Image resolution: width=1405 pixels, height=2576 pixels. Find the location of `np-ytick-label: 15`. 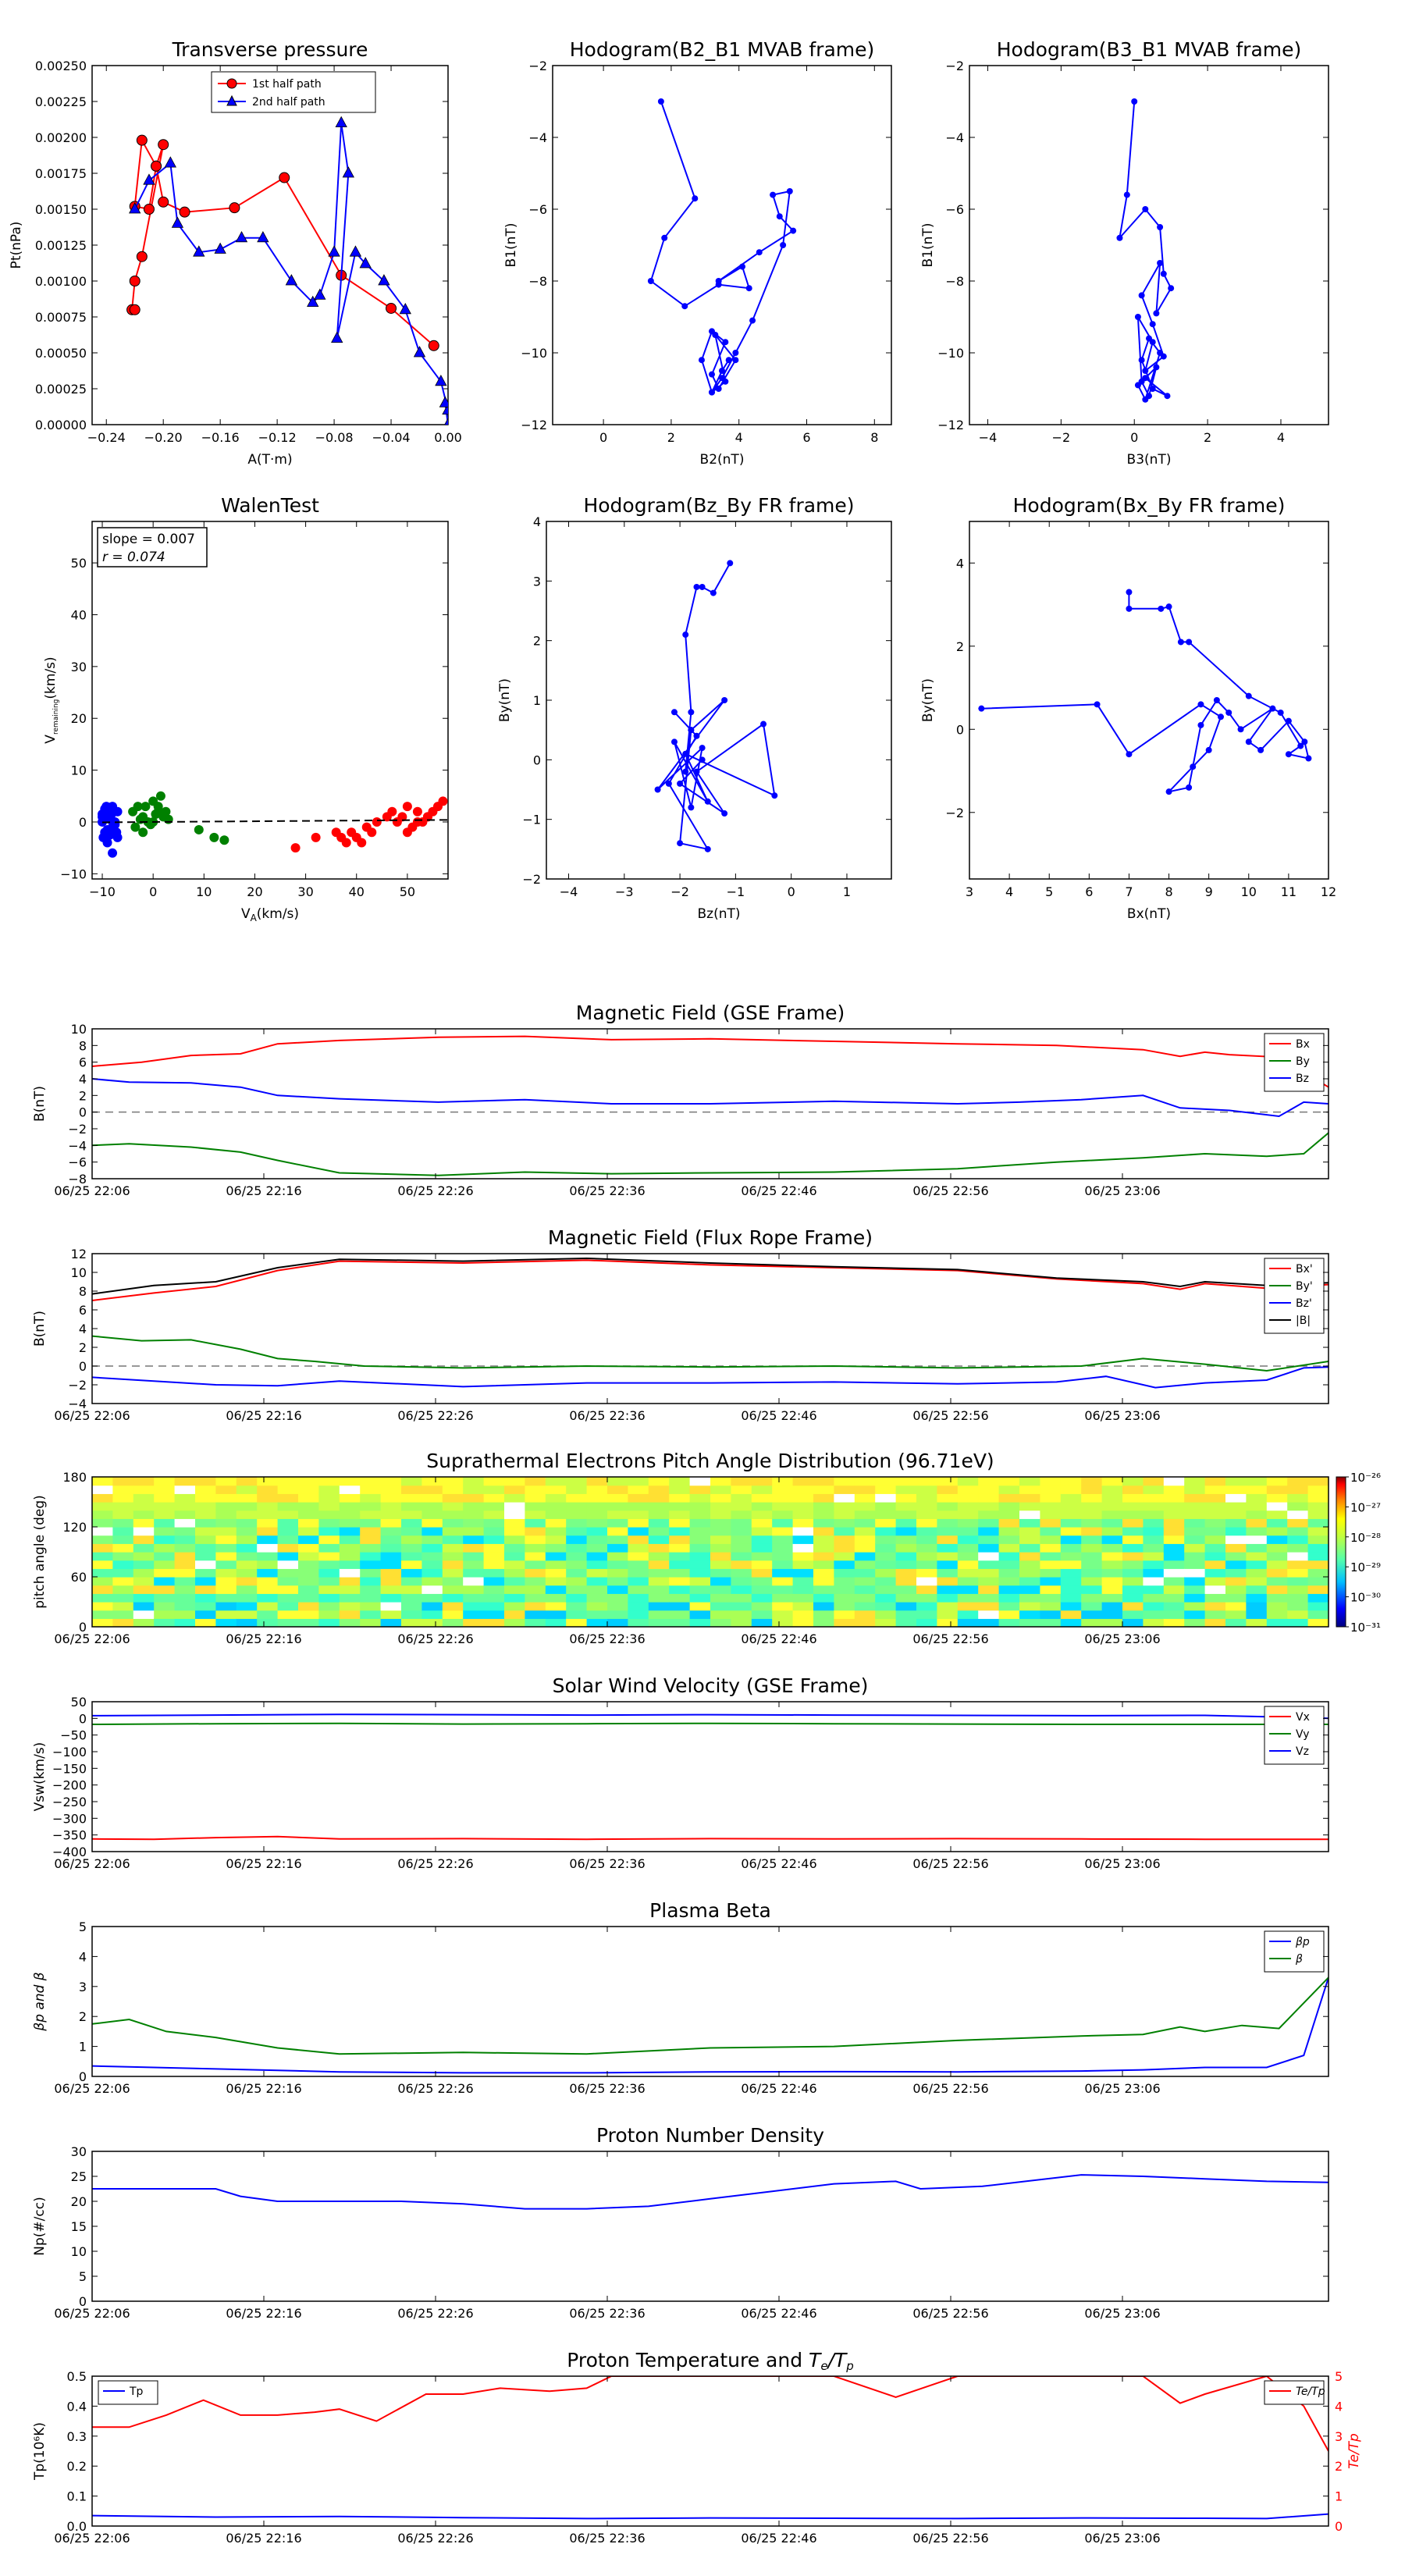

np-ytick-label: 15 is located at coordinates (79, 2226).